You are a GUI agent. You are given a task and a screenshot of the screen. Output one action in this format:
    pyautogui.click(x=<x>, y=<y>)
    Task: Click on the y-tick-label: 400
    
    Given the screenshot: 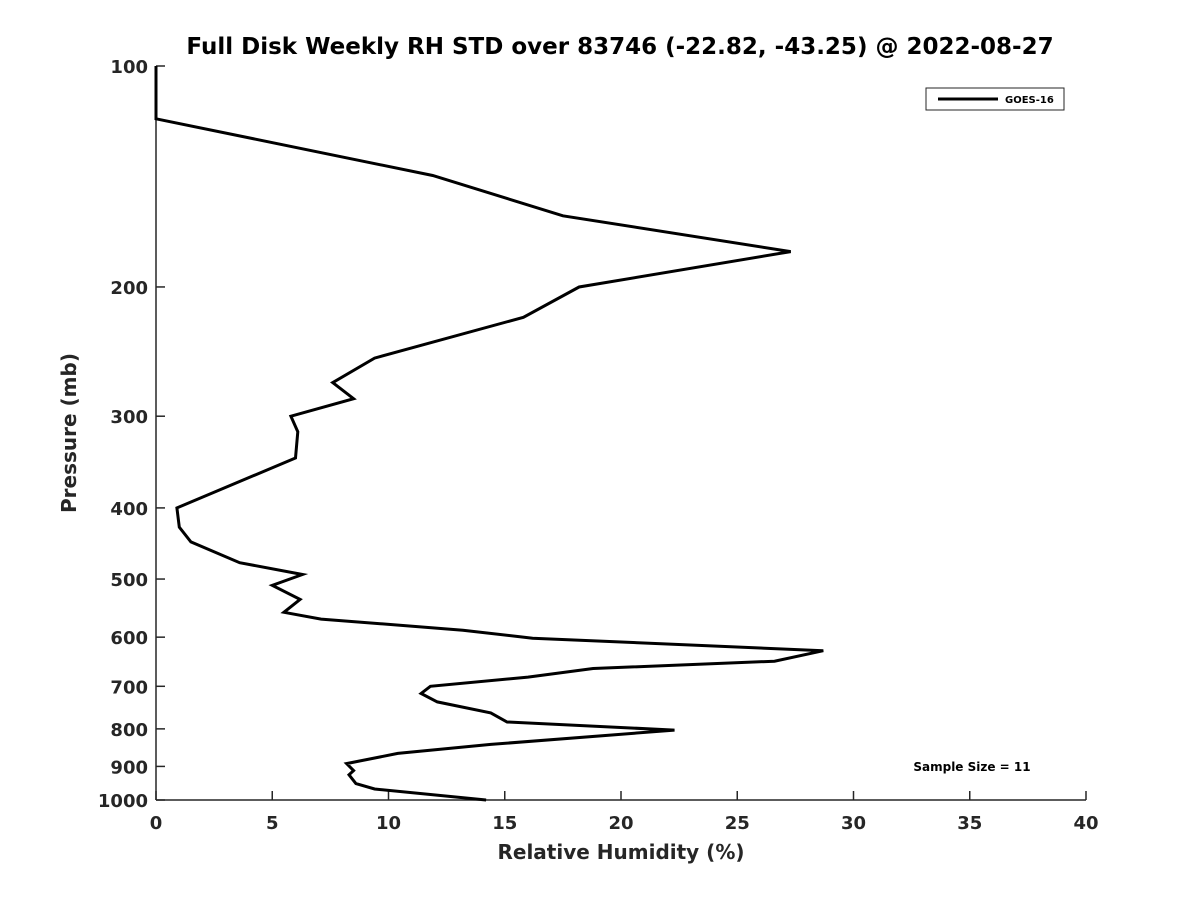 What is the action you would take?
    pyautogui.click(x=129, y=509)
    